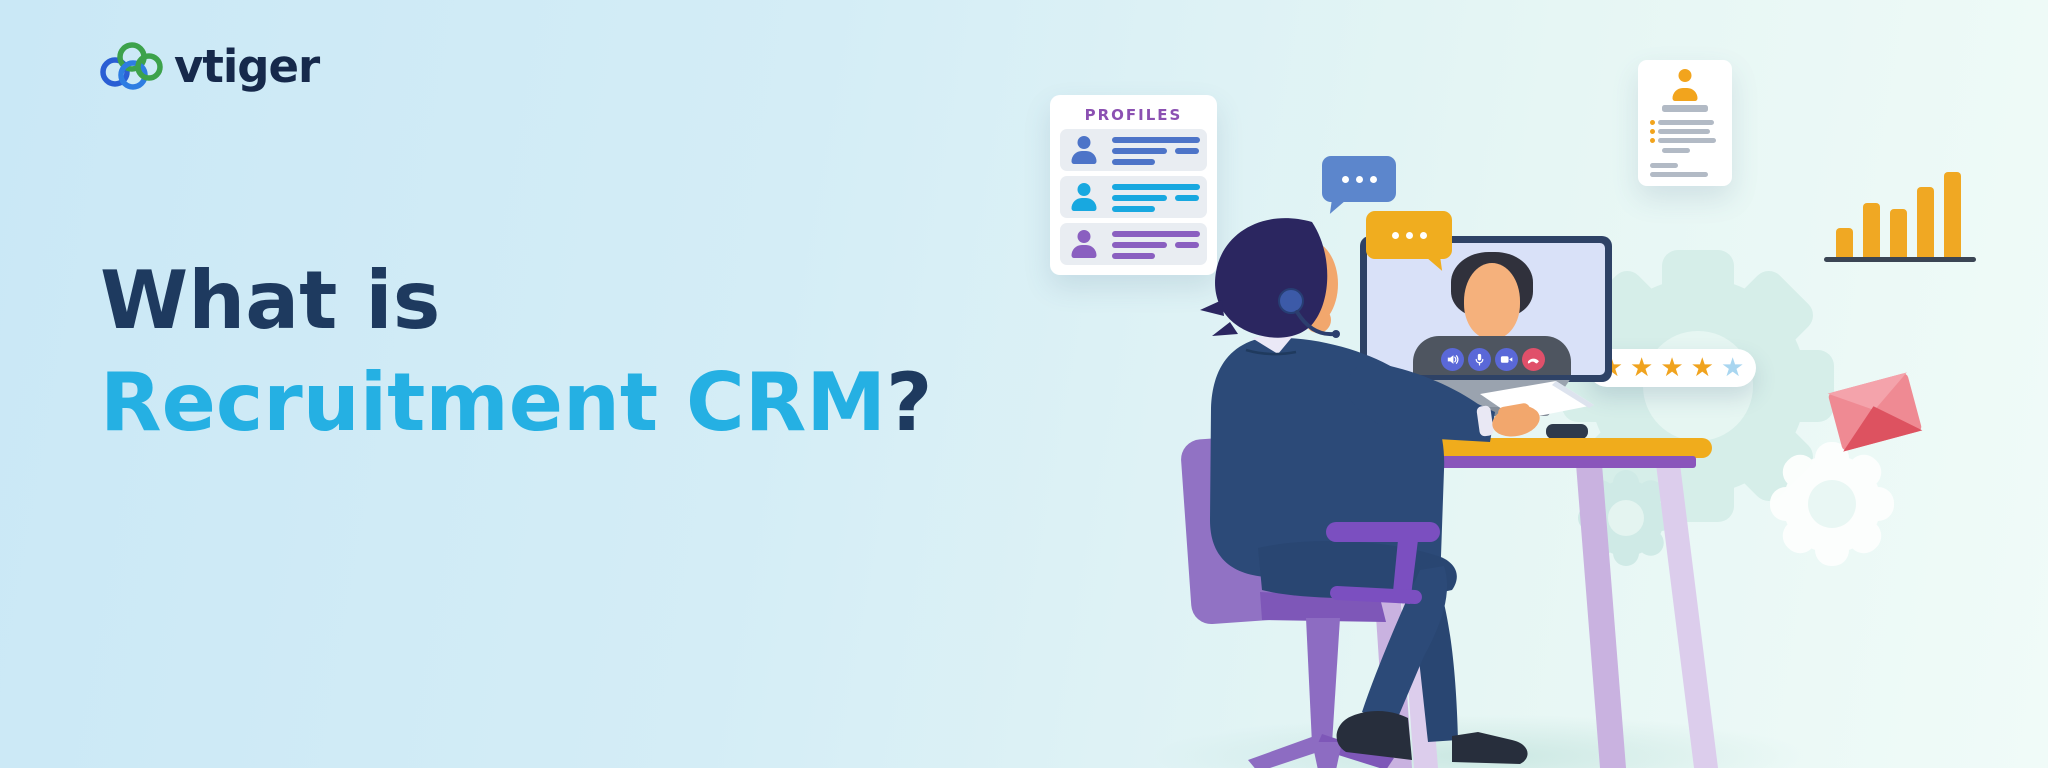 The width and height of the screenshot is (2048, 768). What do you see at coordinates (1452, 359) in the screenshot?
I see `speaker-icon` at bounding box center [1452, 359].